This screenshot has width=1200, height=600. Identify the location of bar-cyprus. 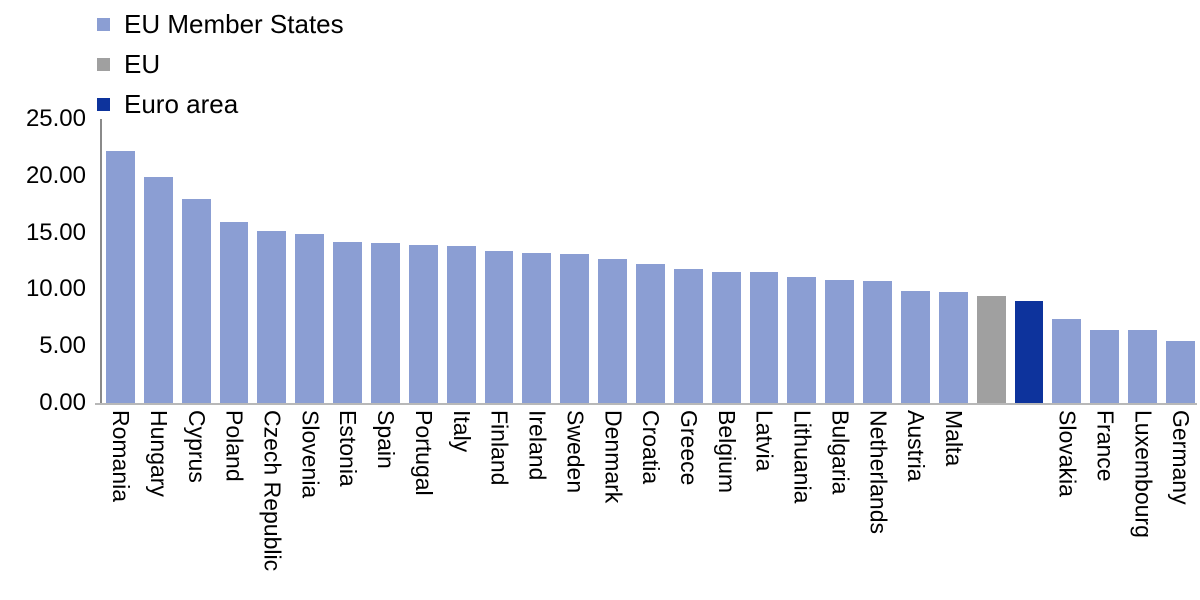
(196, 300).